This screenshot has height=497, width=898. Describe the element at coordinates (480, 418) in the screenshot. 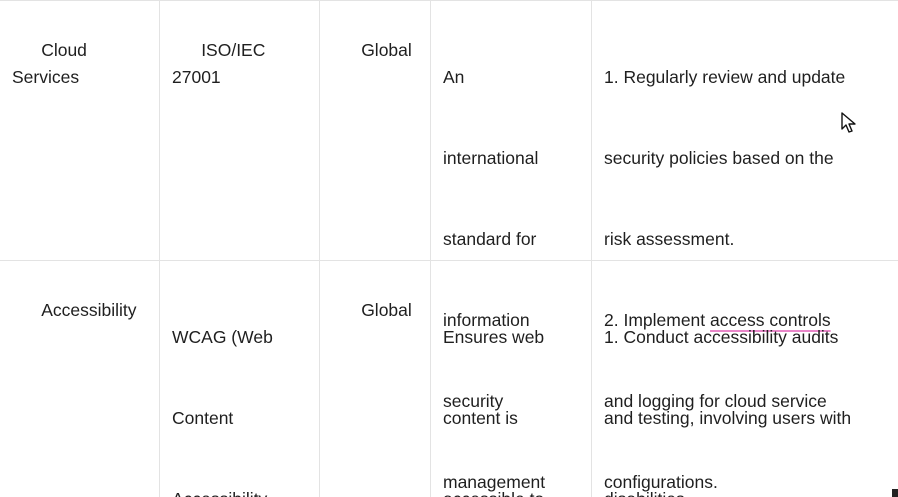

I see `description-line: content is` at that location.